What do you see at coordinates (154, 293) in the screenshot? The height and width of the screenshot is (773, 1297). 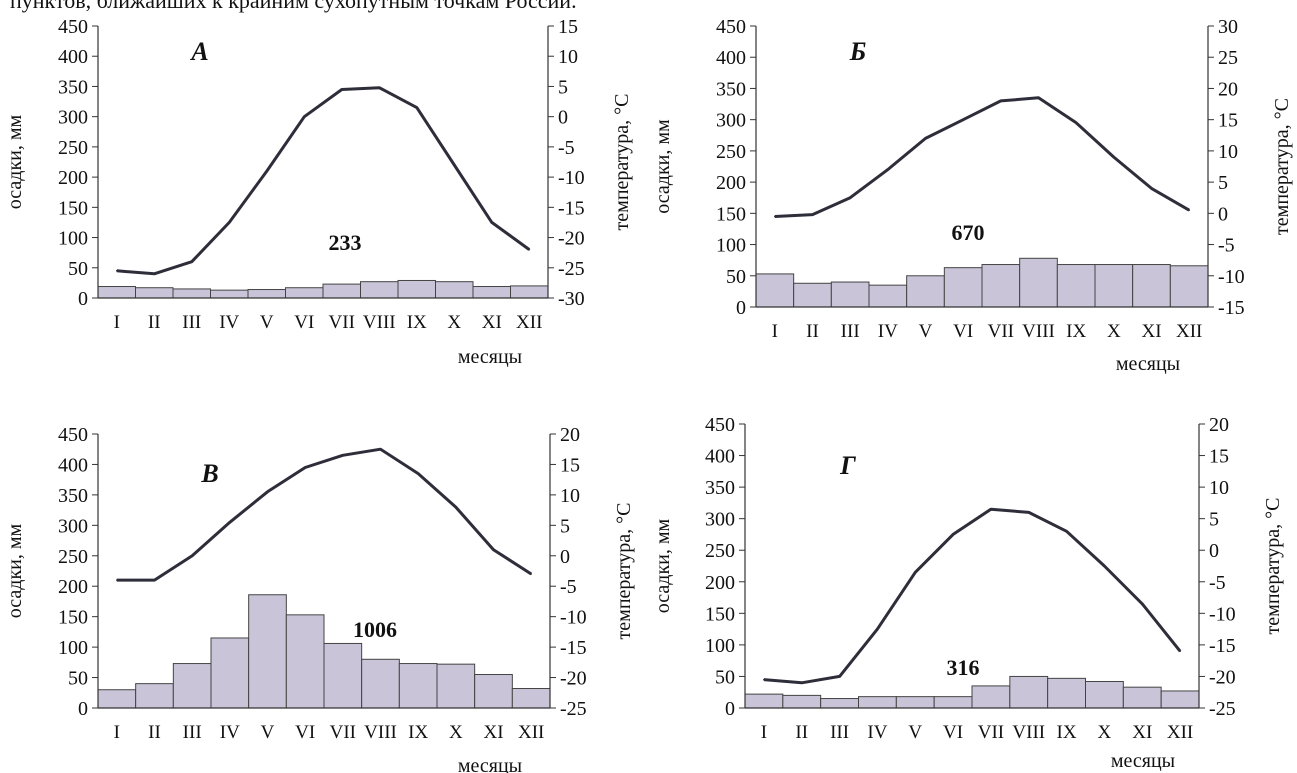 I see `precip-bar-II` at bounding box center [154, 293].